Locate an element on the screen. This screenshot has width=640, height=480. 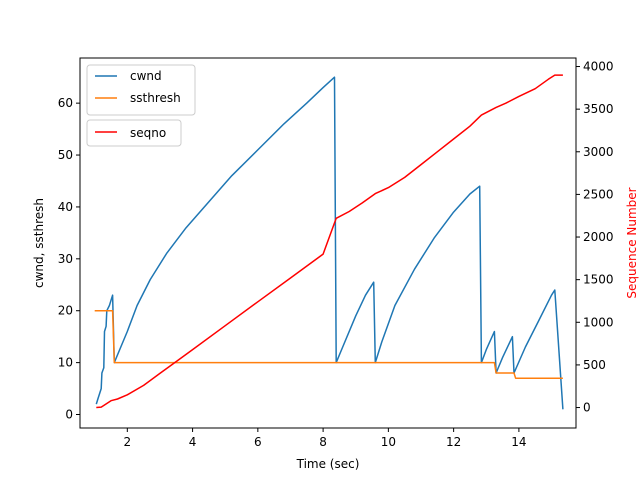
right-tick-label: 1500 is located at coordinates (598, 280).